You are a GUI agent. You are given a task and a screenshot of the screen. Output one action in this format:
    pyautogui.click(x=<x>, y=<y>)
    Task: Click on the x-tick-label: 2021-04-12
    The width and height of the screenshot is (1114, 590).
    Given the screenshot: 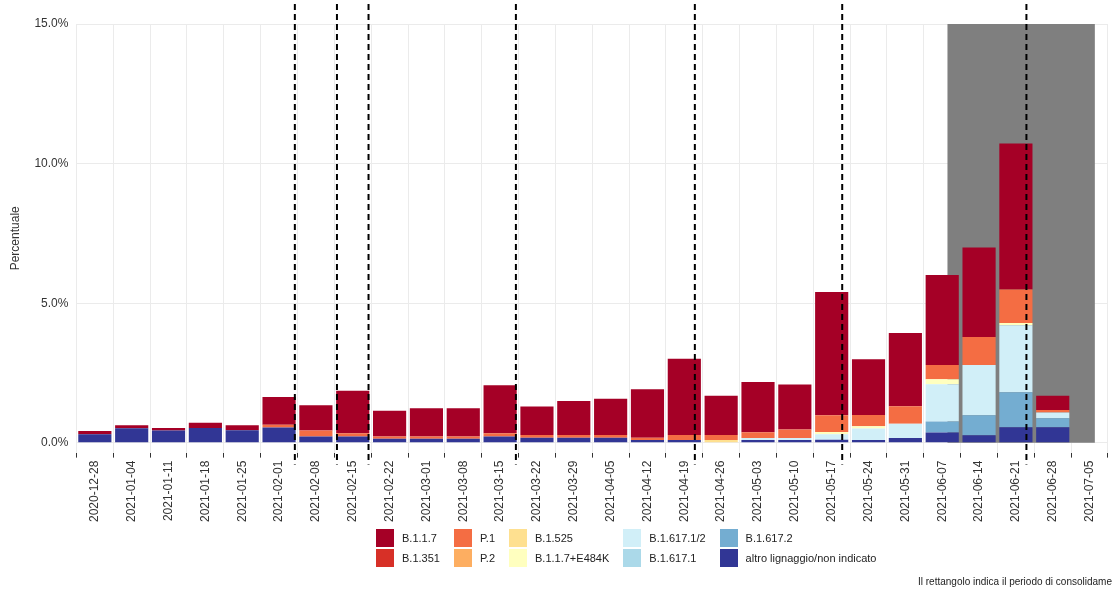 What is the action you would take?
    pyautogui.click(x=646, y=491)
    